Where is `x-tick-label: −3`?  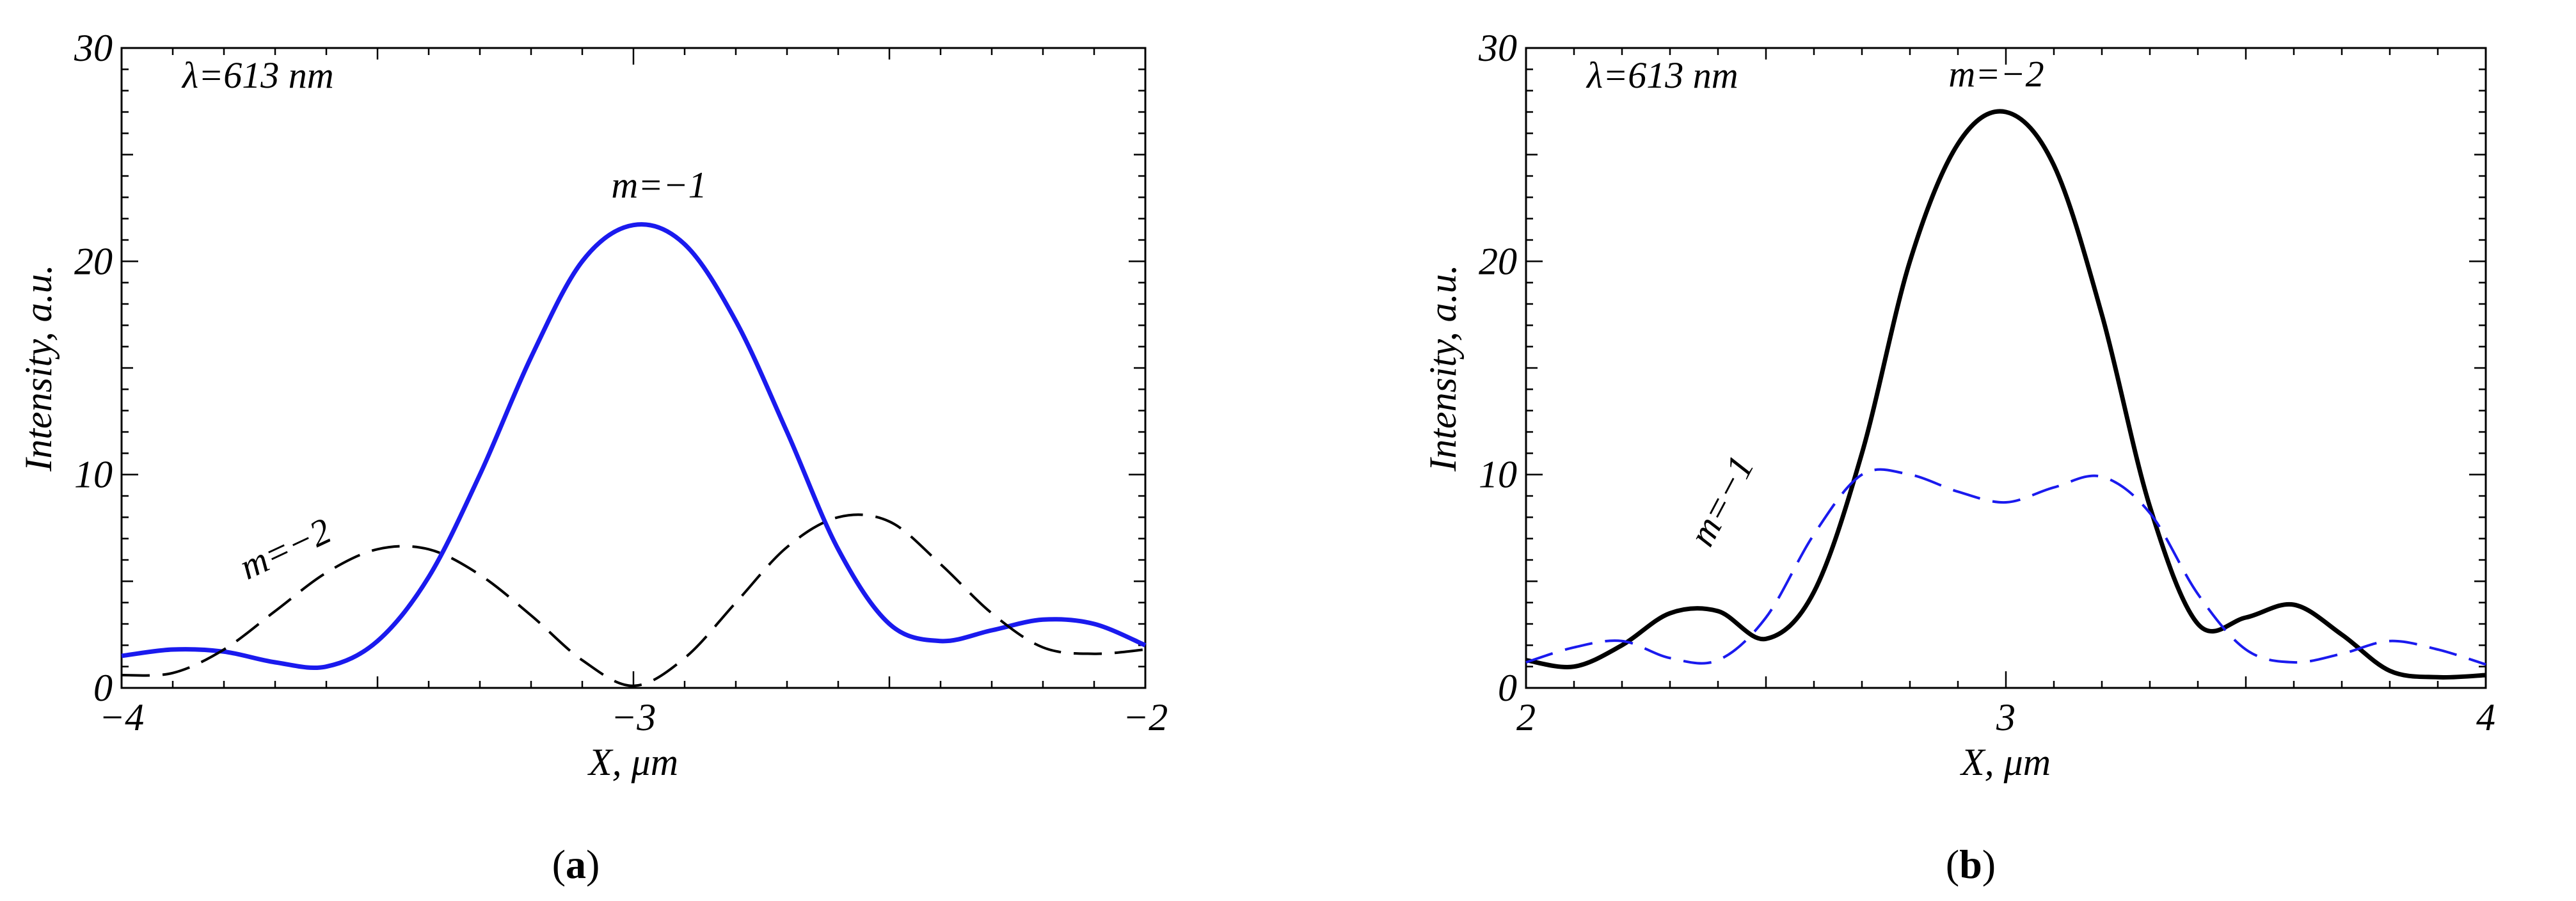
x-tick-label: −3 is located at coordinates (633, 717).